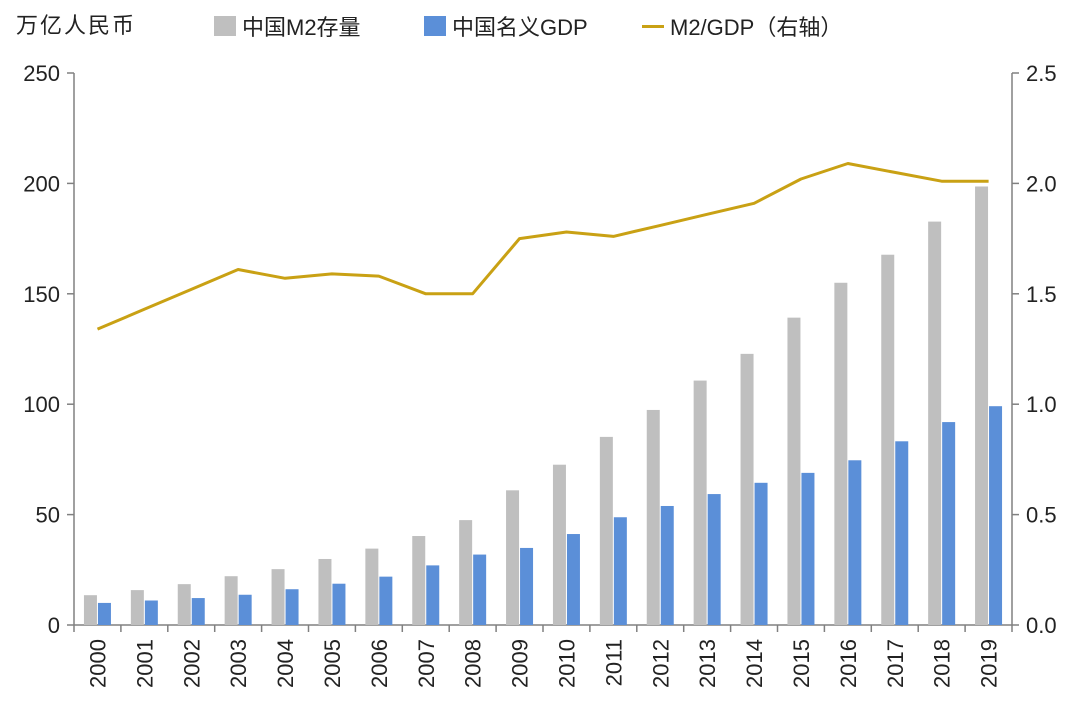 The width and height of the screenshot is (1080, 706). What do you see at coordinates (653, 26) in the screenshot?
I see `legend-swatch-ratio` at bounding box center [653, 26].